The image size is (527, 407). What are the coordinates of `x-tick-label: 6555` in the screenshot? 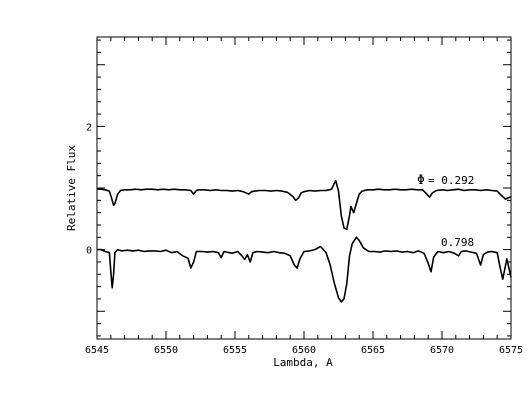 It's located at (235, 350).